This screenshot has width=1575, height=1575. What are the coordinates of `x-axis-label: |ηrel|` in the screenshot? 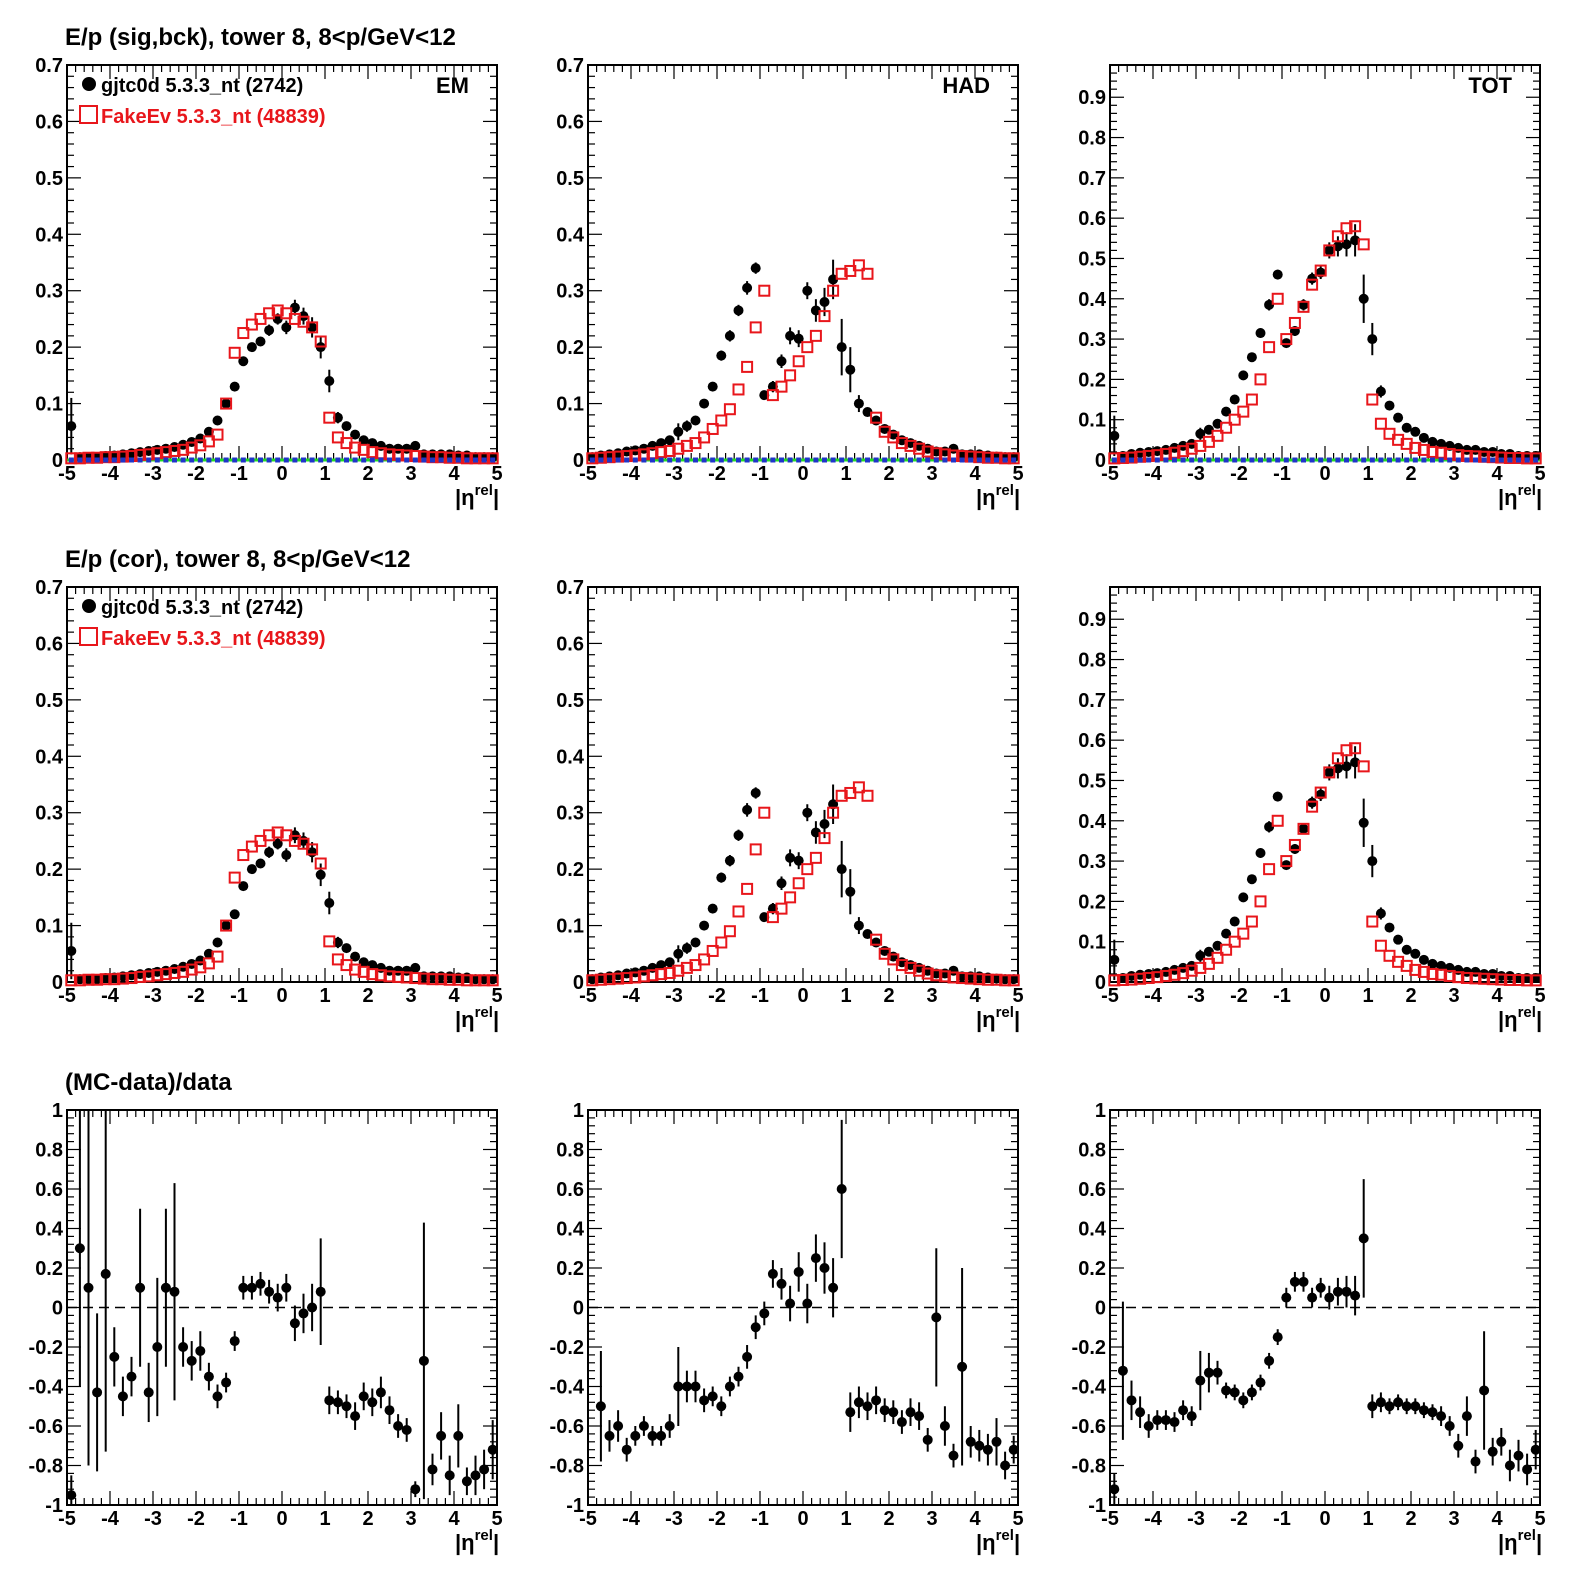 It's located at (998, 1018).